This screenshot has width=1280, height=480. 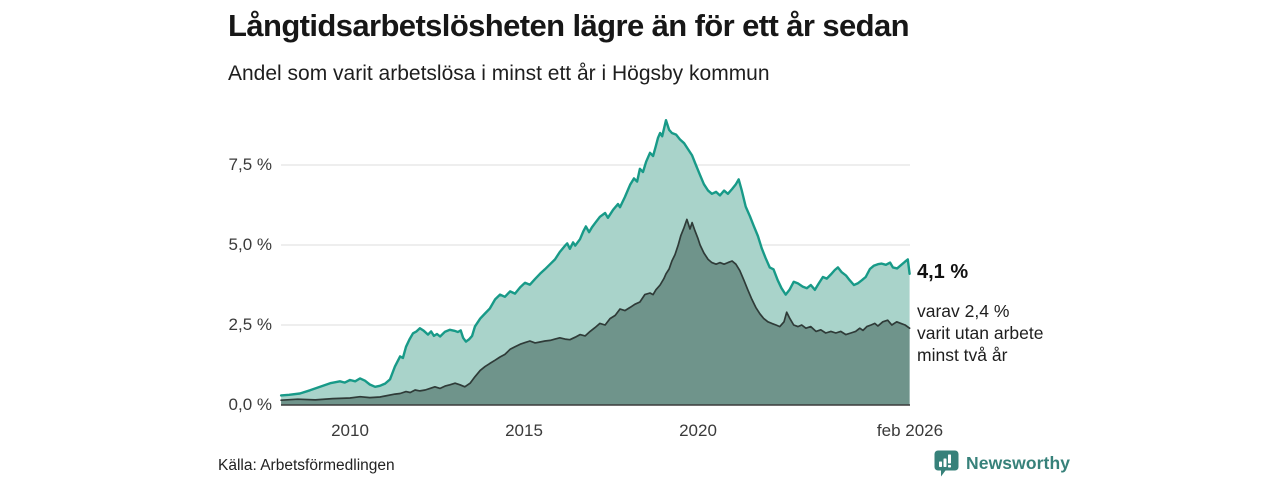 What do you see at coordinates (350, 430) in the screenshot?
I see `x-tick-label-2010: 2010` at bounding box center [350, 430].